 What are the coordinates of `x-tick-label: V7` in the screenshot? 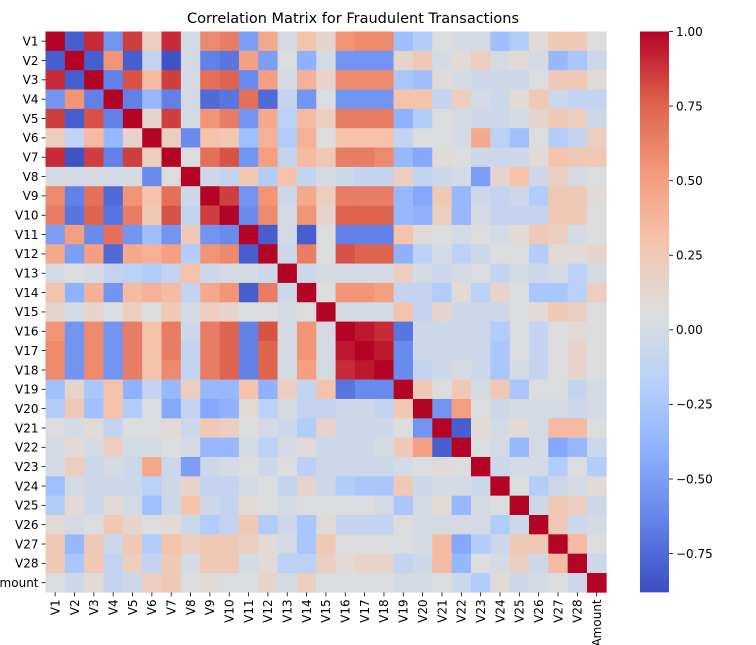 It's located at (172, 607).